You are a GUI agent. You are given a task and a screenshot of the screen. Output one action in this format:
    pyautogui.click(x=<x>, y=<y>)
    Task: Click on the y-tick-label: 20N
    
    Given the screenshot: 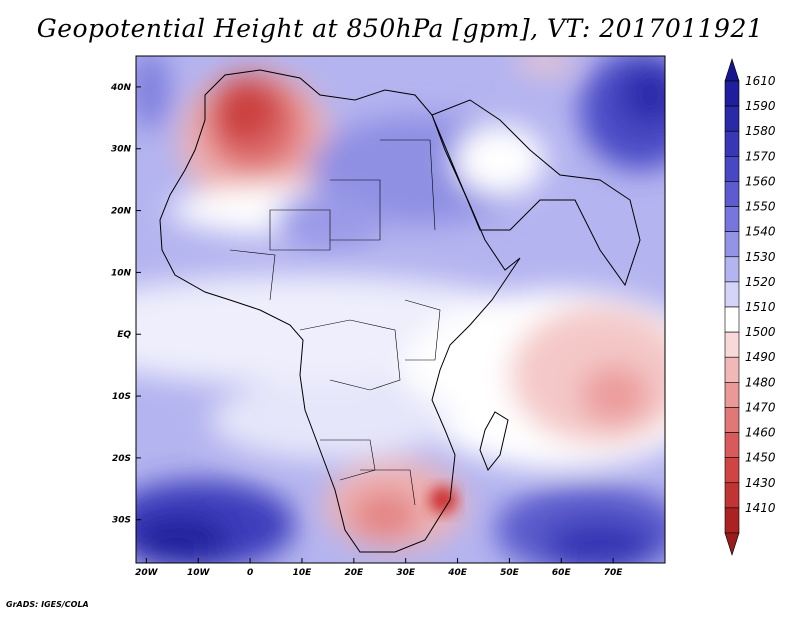 What is the action you would take?
    pyautogui.click(x=121, y=212)
    